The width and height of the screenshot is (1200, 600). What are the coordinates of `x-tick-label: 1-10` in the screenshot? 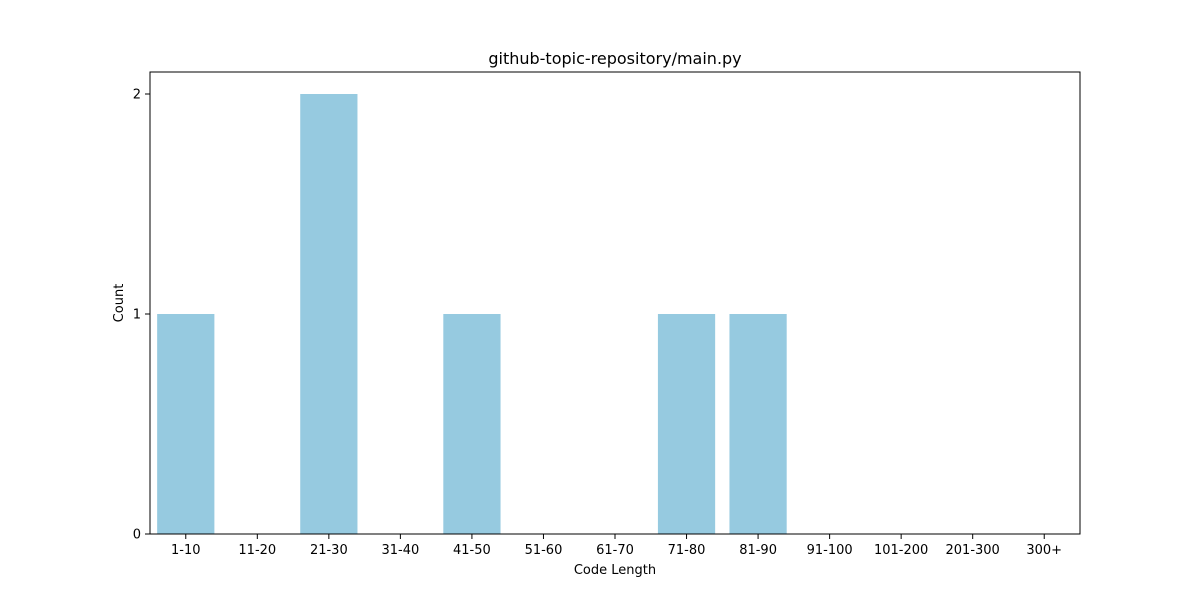 It's located at (186, 550).